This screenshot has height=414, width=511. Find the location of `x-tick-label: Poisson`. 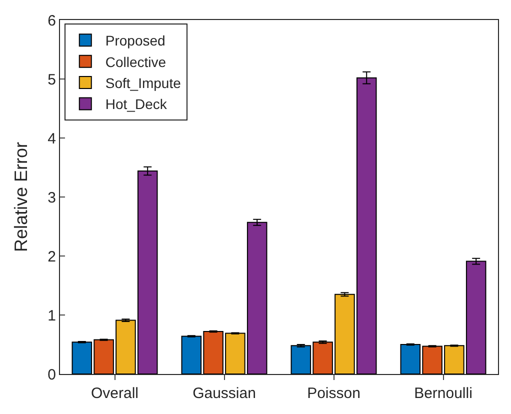

x-tick-label: Poisson is located at coordinates (333, 393).